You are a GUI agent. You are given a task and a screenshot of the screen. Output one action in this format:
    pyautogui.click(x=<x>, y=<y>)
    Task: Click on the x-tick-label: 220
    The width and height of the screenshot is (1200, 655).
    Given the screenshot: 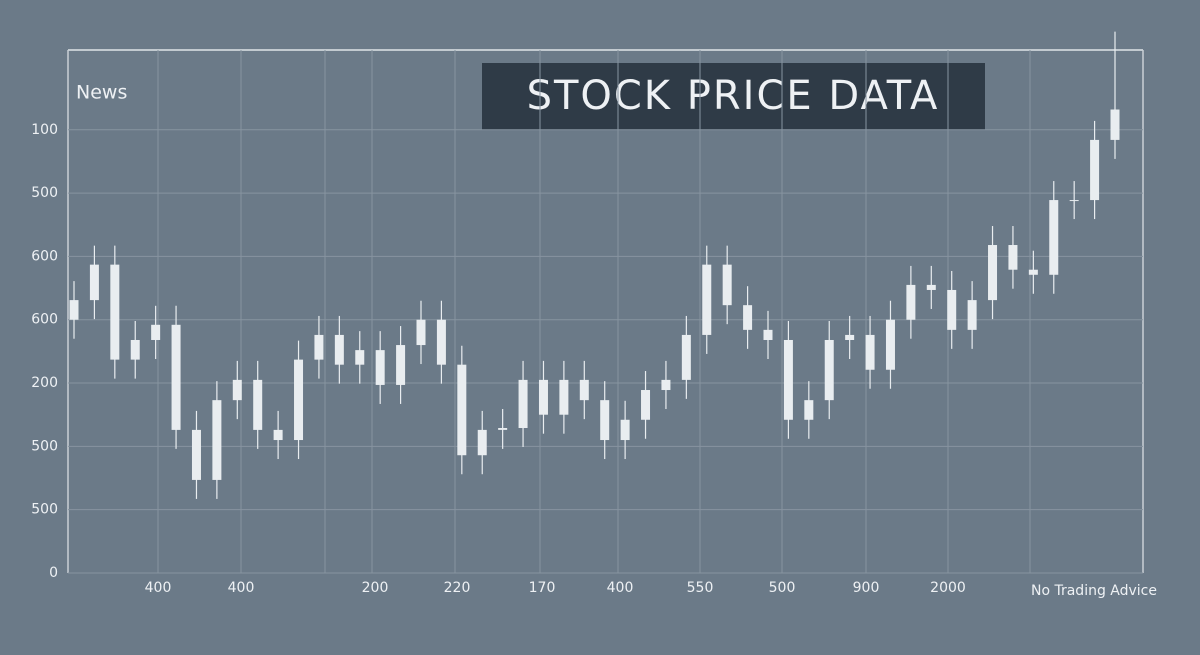 What is the action you would take?
    pyautogui.click(x=457, y=588)
    